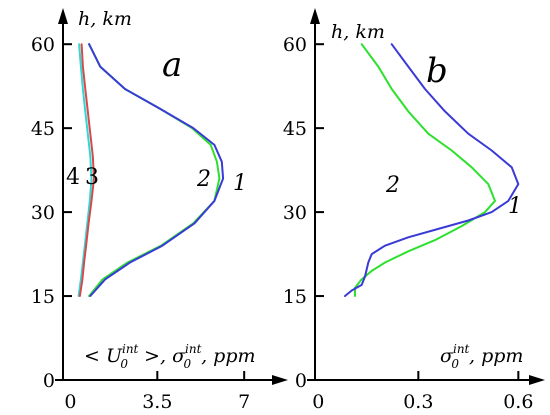  Describe the element at coordinates (295, 297) in the screenshot. I see `panel-b-ytick-label-15: 15` at that location.